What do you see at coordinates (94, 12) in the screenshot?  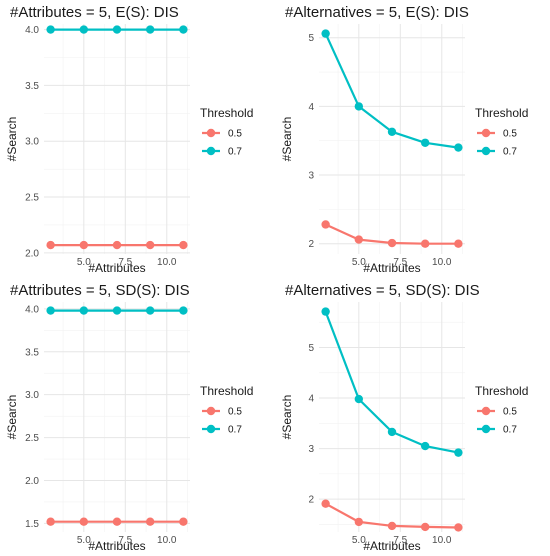 I see `chart-title: #Attributes = 5, E(S): DIS` at bounding box center [94, 12].